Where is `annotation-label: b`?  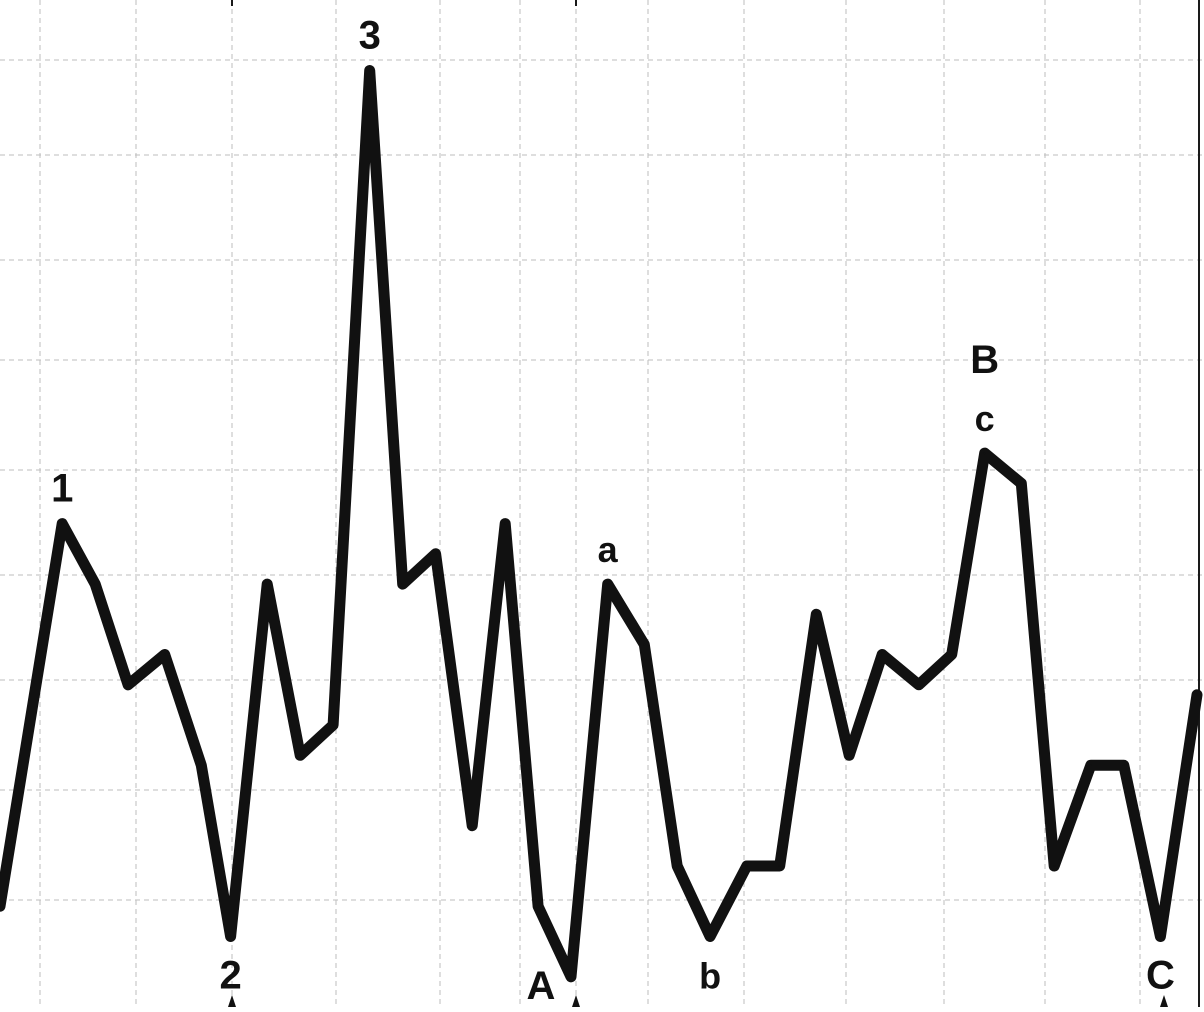
annotation-label: b is located at coordinates (710, 976).